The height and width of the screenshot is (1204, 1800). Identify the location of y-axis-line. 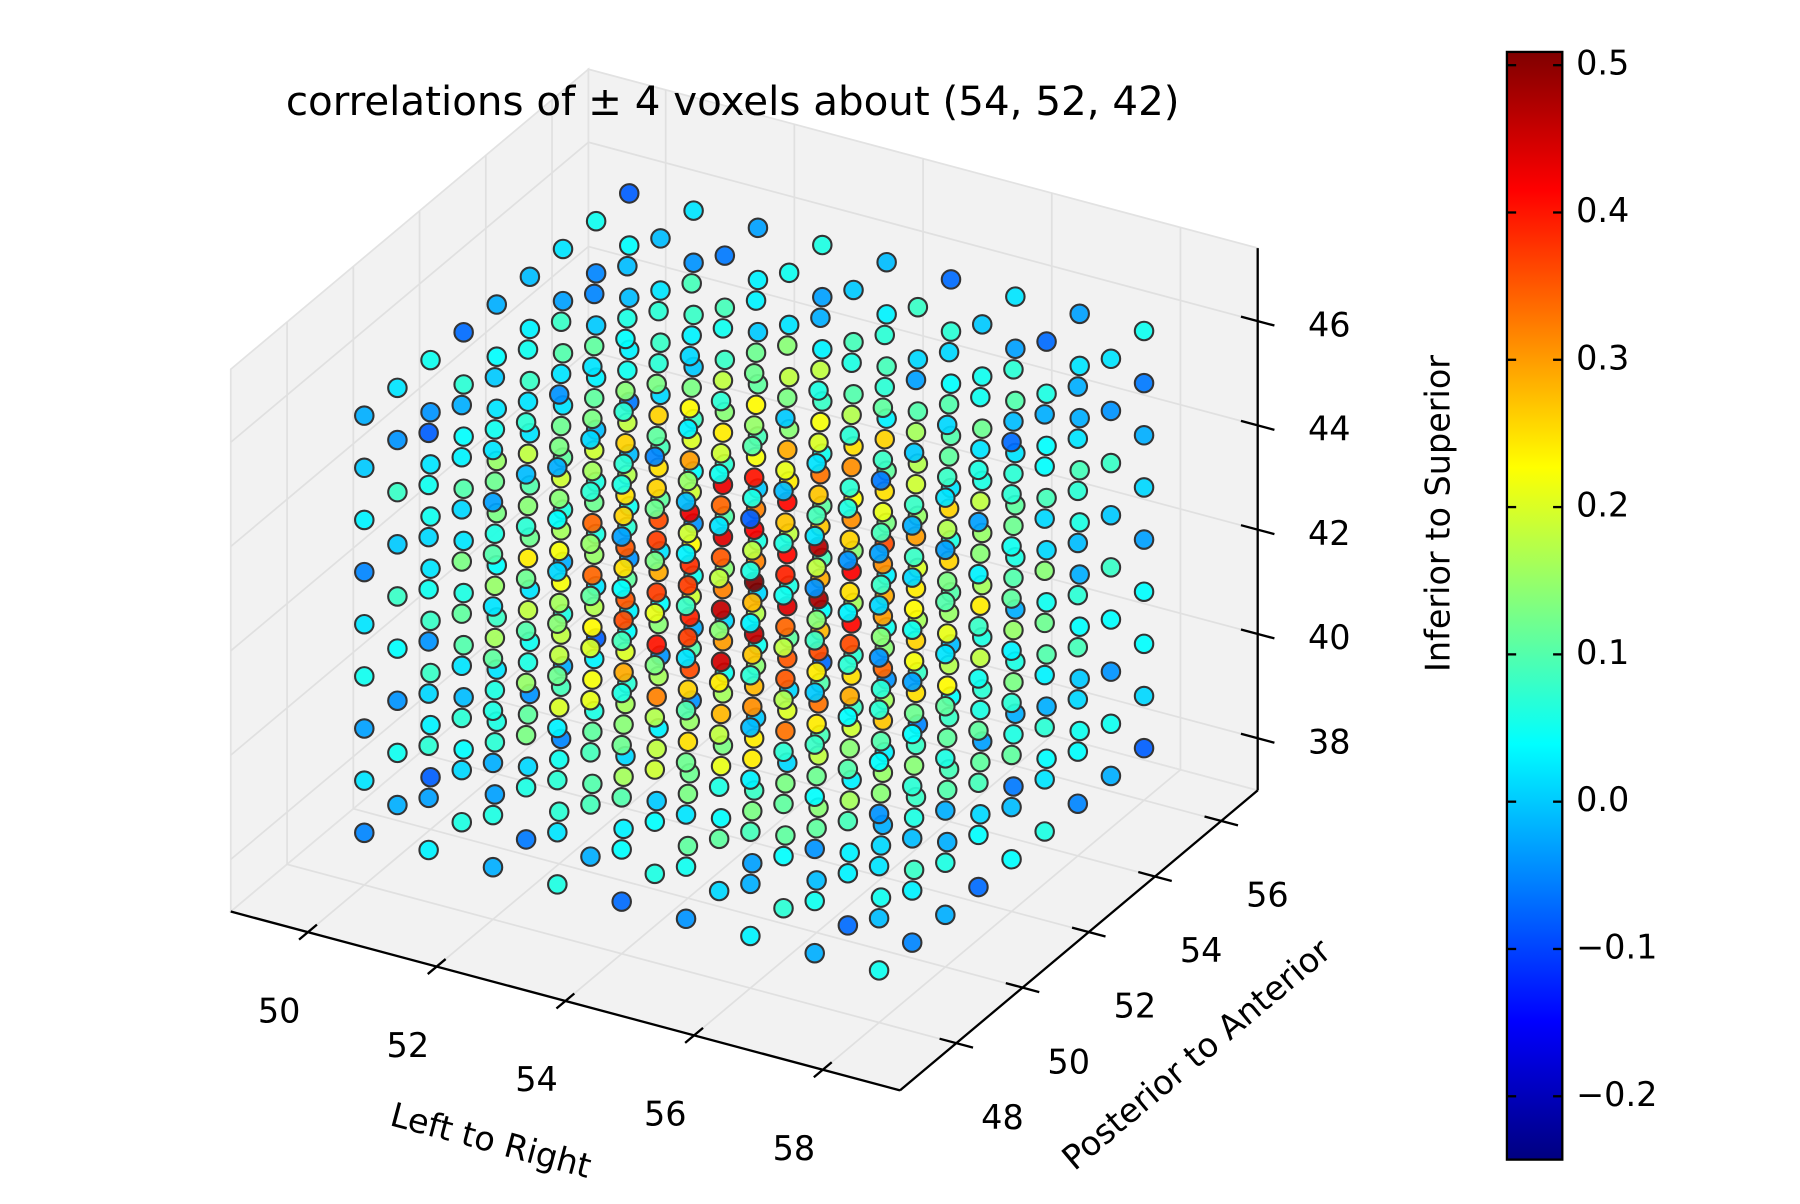
(1079, 940).